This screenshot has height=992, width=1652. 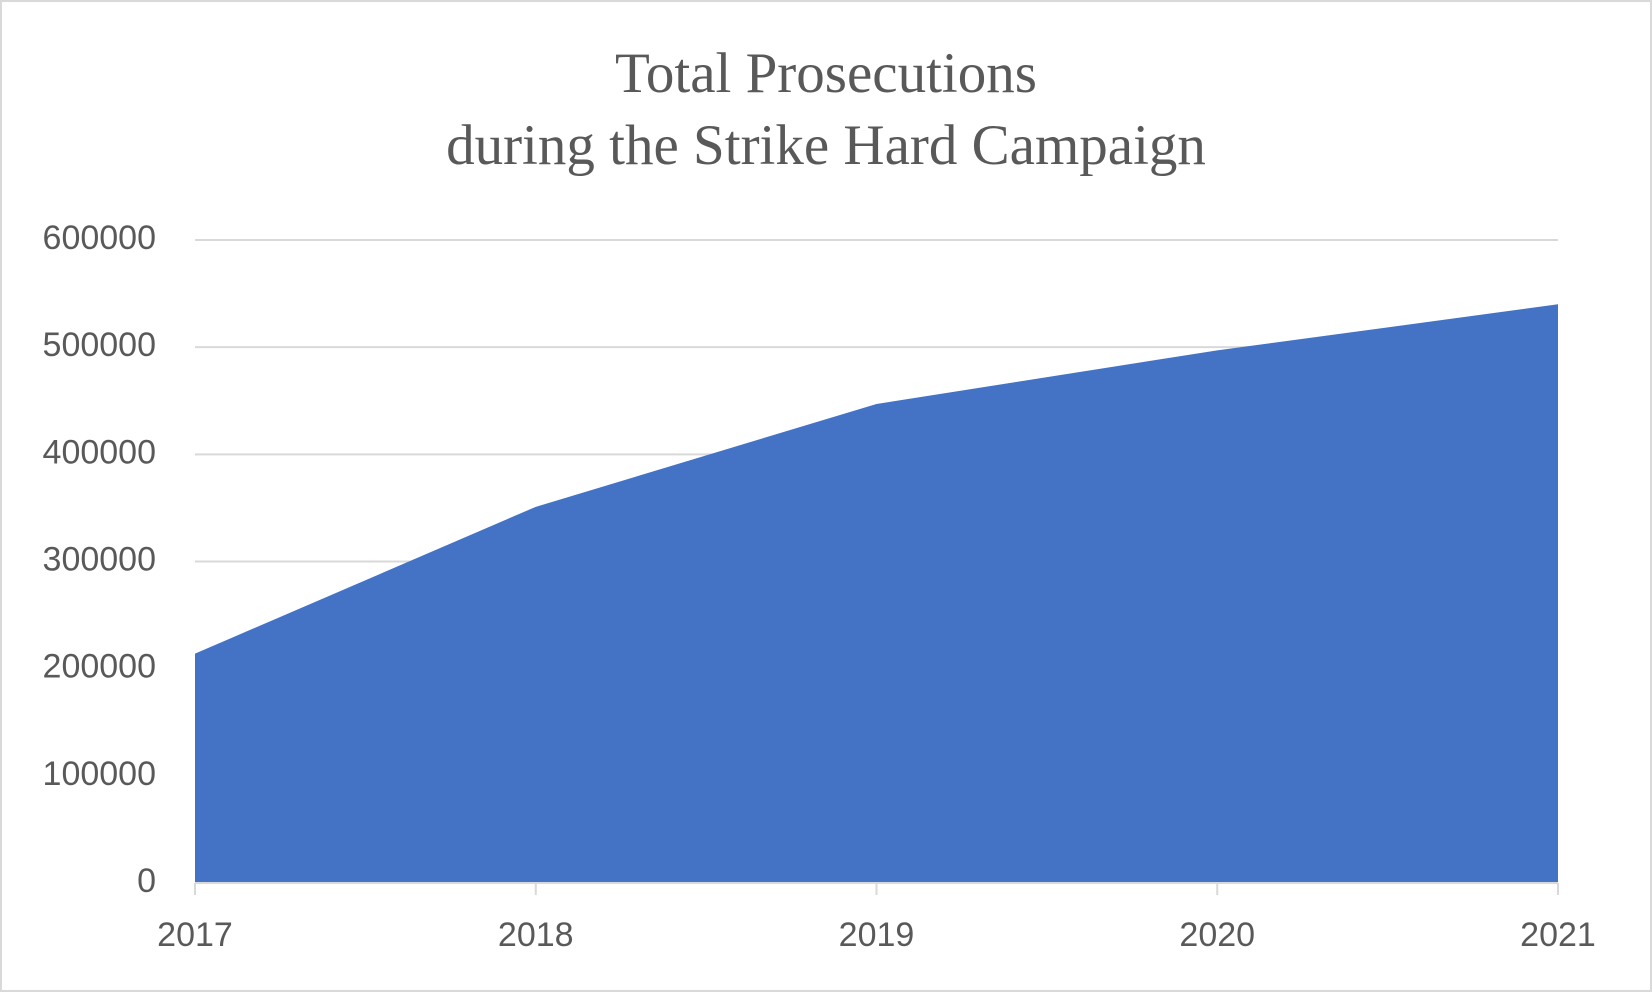 I want to click on x-tick-label: 2017, so click(x=195, y=935).